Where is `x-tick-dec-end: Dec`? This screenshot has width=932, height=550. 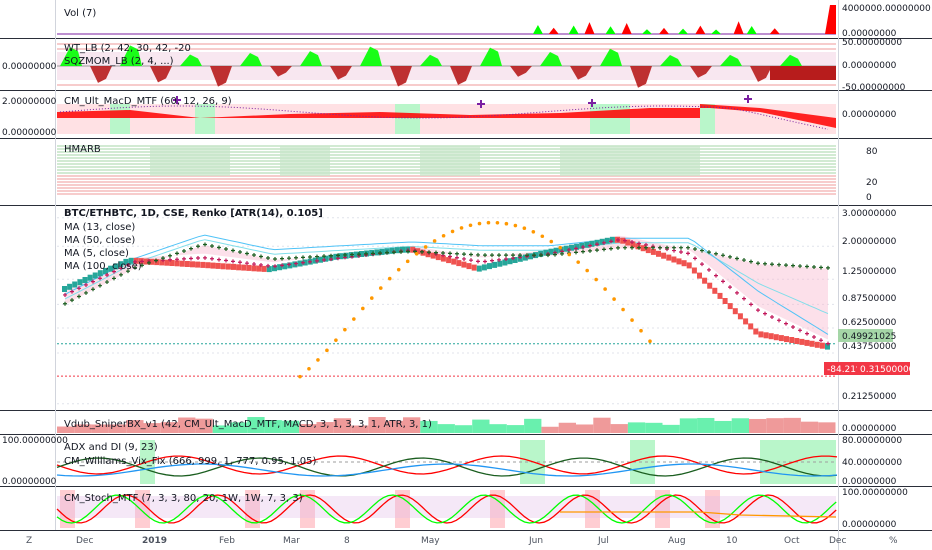 x-tick-dec-end: Dec is located at coordinates (837, 541).